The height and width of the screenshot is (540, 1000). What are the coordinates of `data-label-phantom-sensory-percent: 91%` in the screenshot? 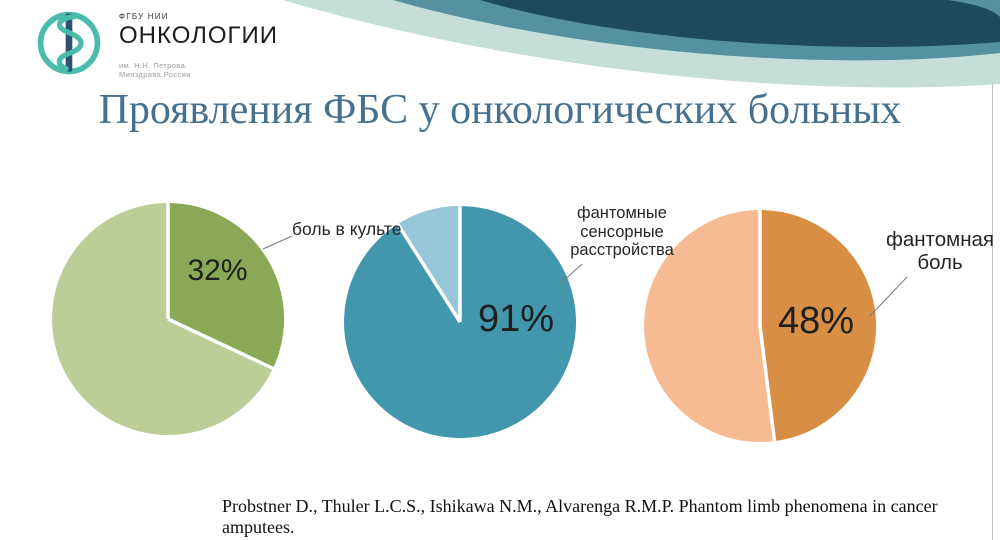 It's located at (516, 319).